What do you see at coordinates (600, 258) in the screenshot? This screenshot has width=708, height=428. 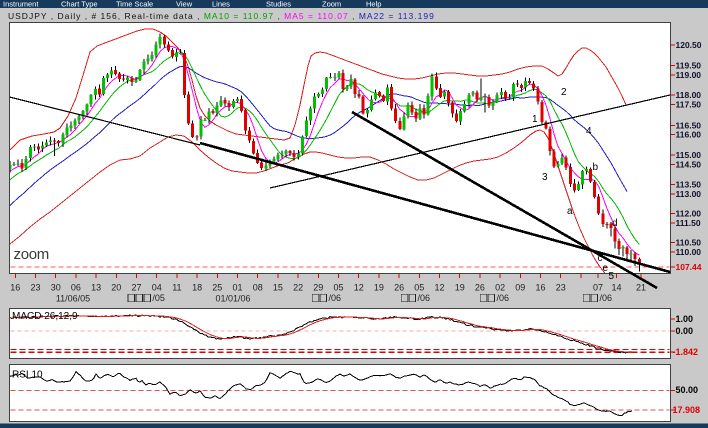 I see `svg-text: c` at bounding box center [600, 258].